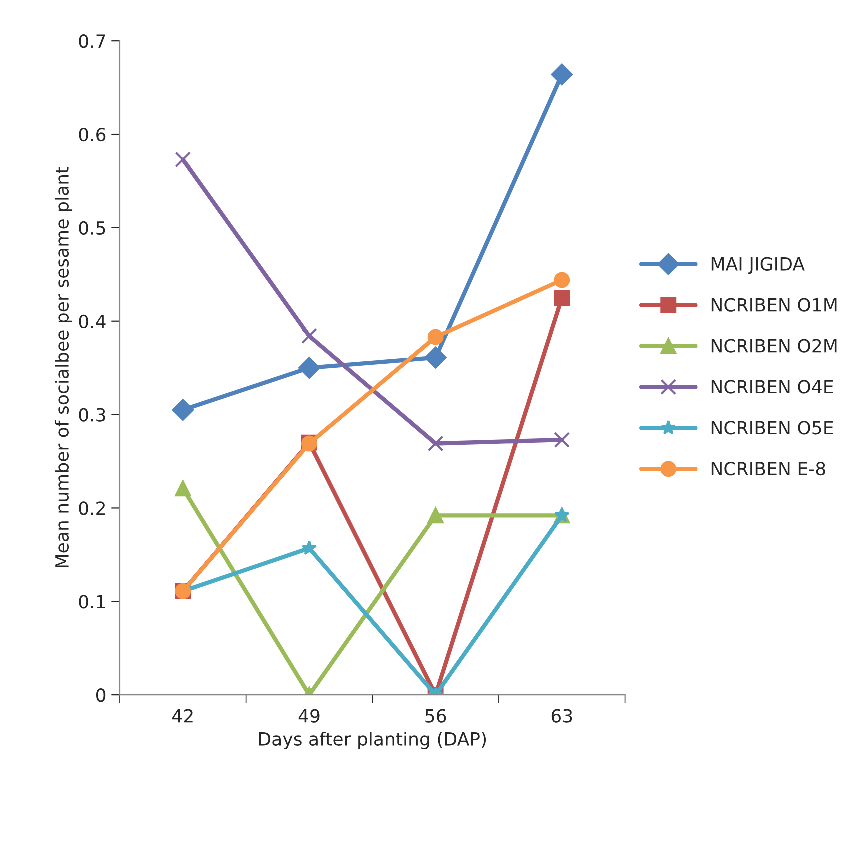  Describe the element at coordinates (436, 716) in the screenshot. I see `x-tick-label: 56` at that location.